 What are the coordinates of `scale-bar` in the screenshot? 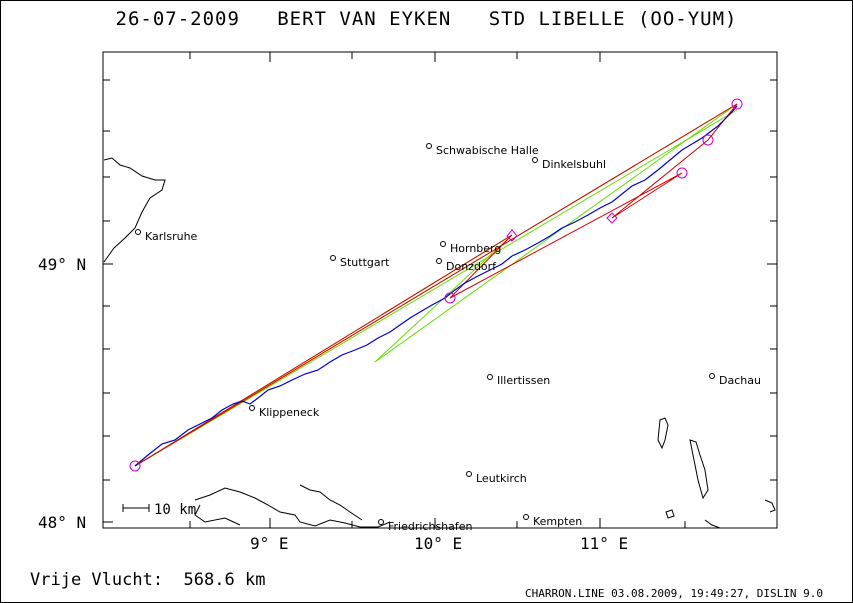 It's located at (136, 508).